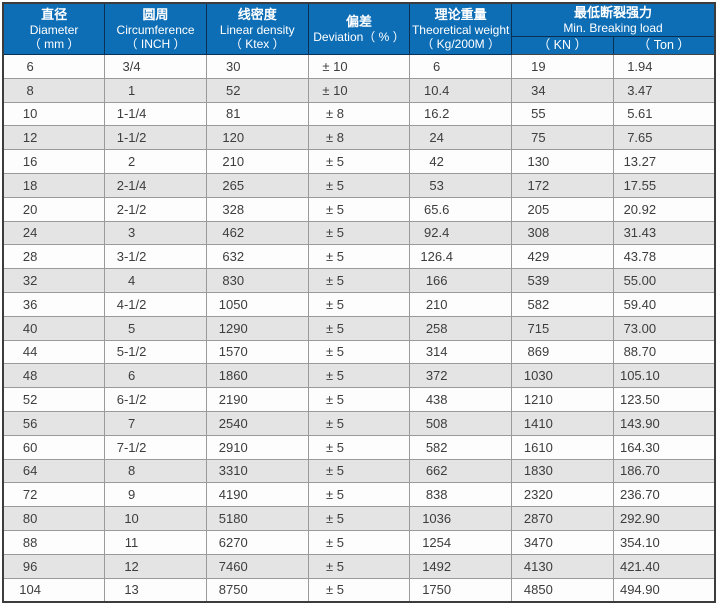  What do you see at coordinates (257, 328) in the screenshot?
I see `cell: 1290` at bounding box center [257, 328].